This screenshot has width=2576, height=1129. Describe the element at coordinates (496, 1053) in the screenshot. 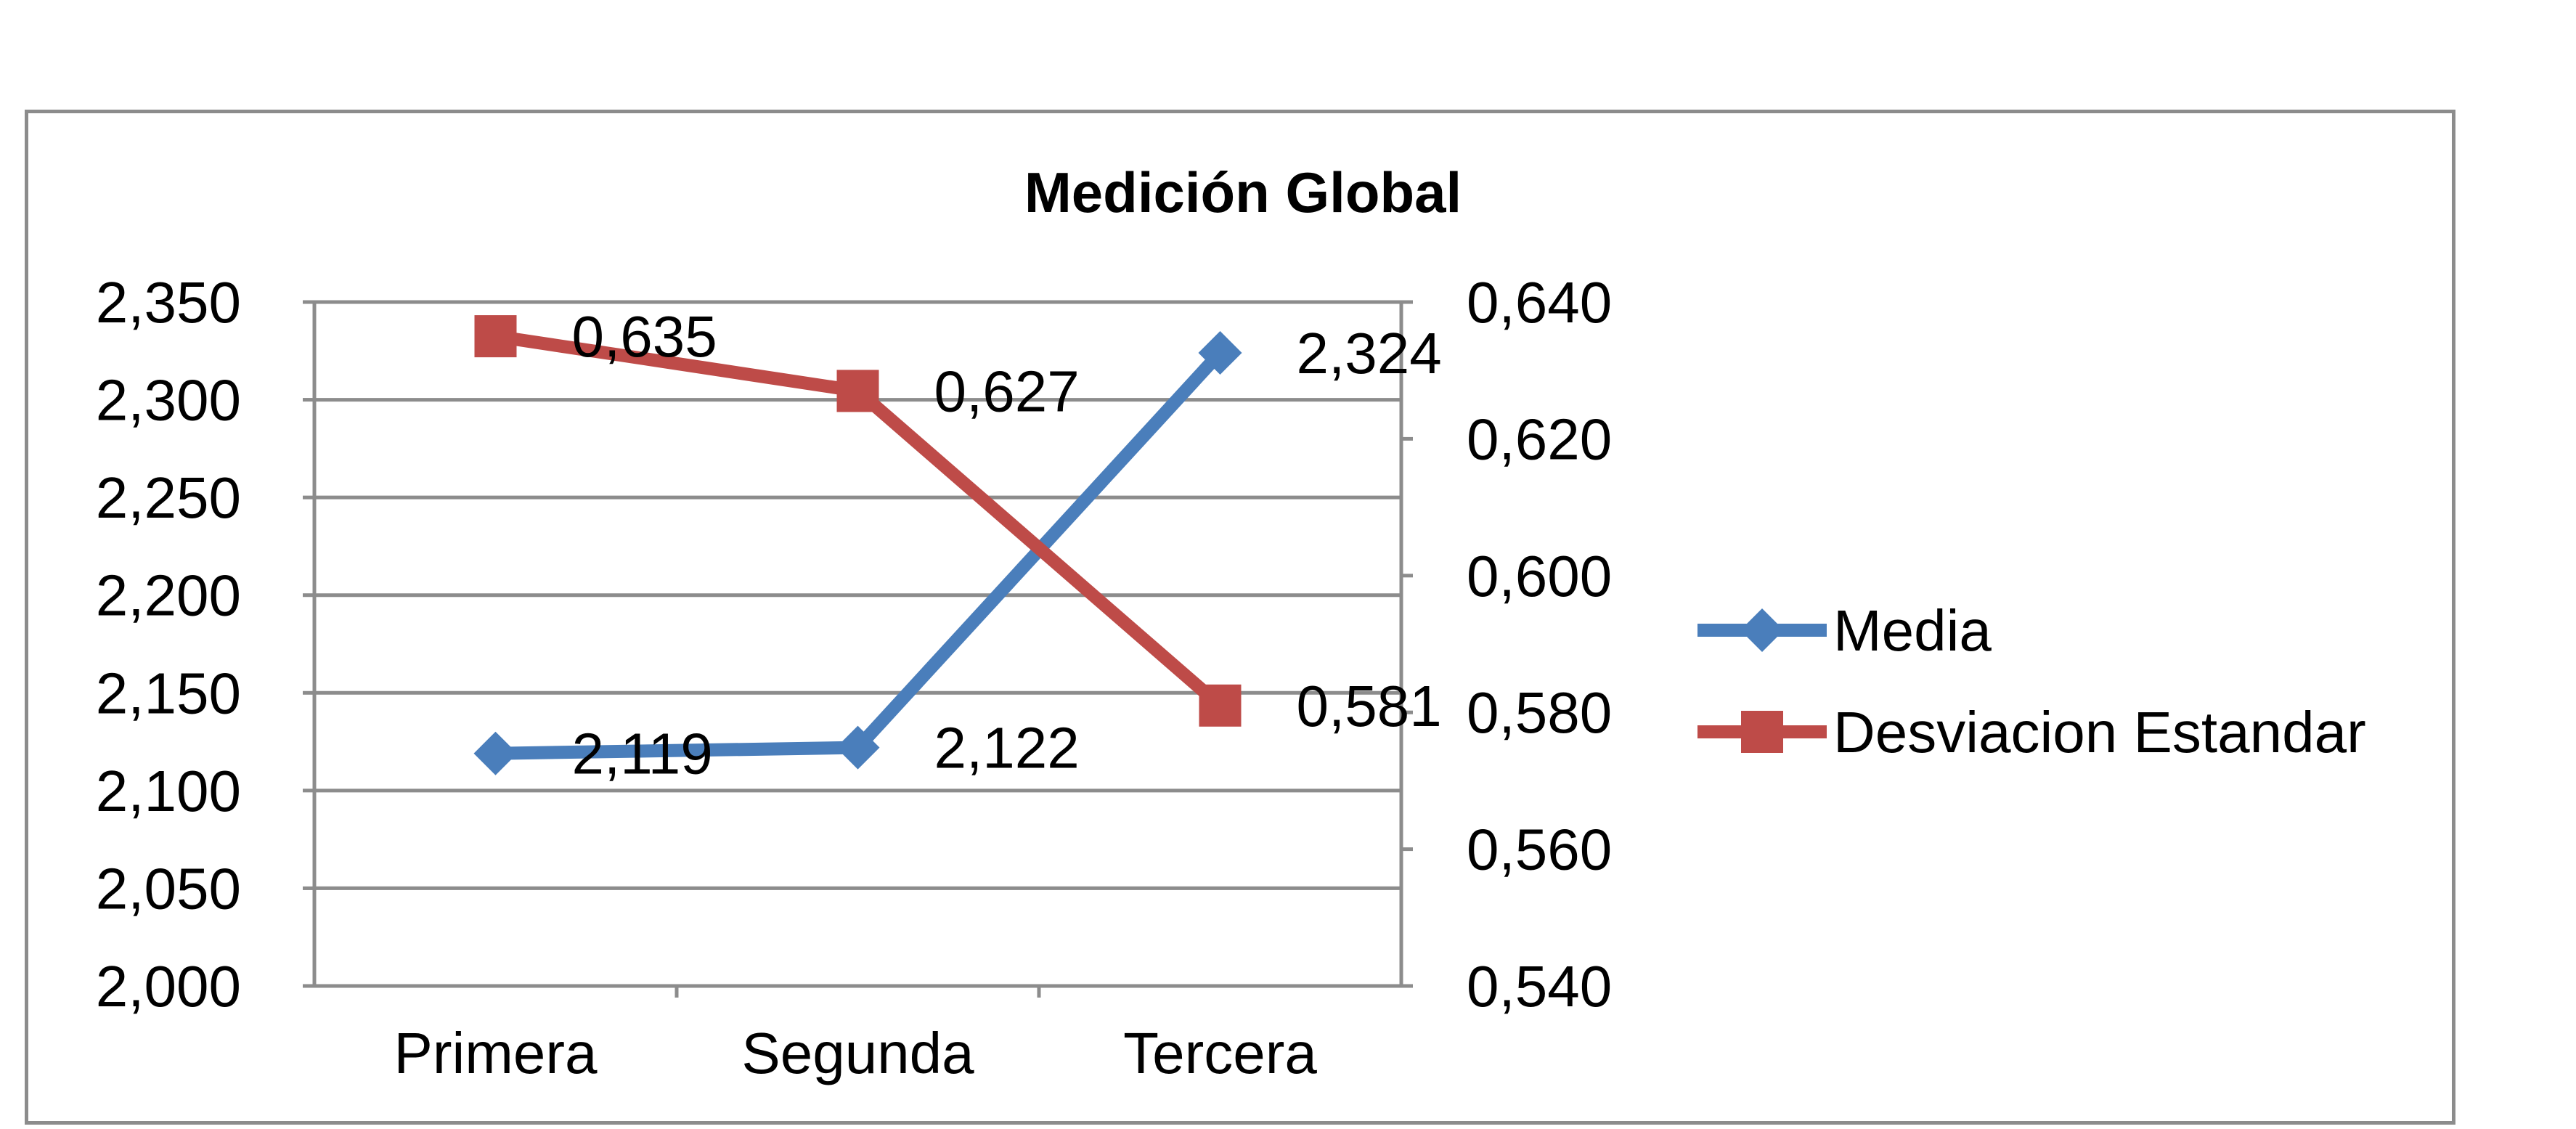

I see `x-axis-tick-label: Primera` at that location.